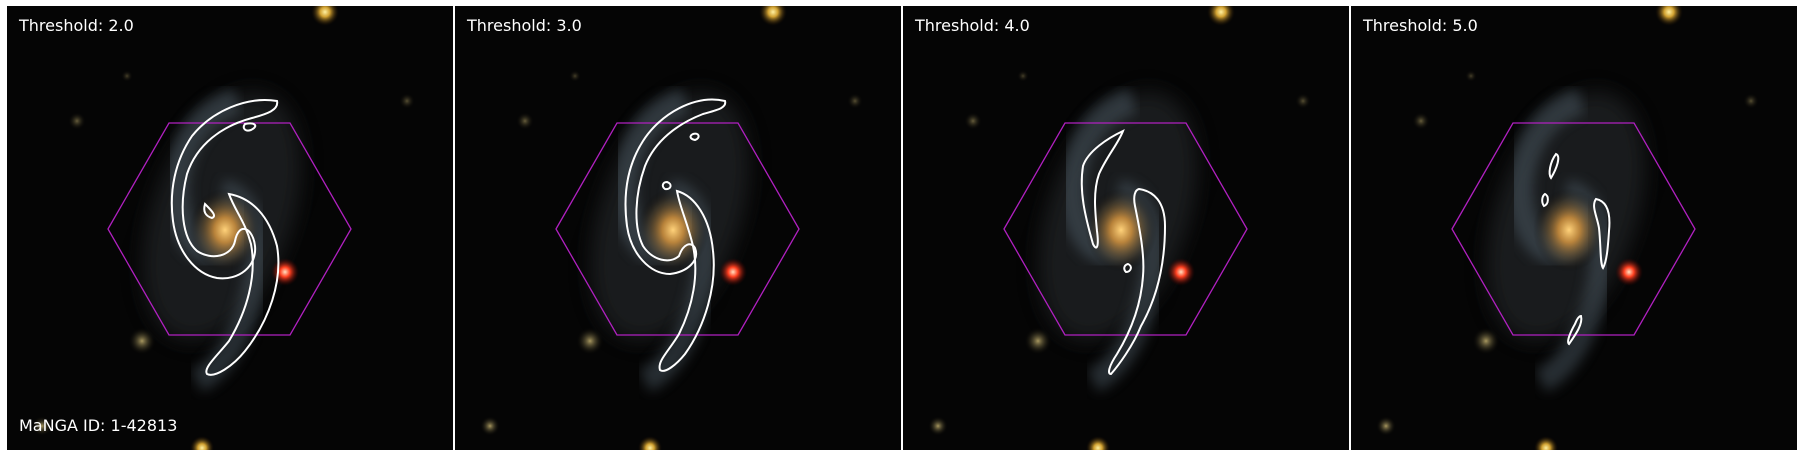 The image size is (1800, 457). I want to click on manga-id-label: MaNGA ID: 1-42813, so click(98, 425).